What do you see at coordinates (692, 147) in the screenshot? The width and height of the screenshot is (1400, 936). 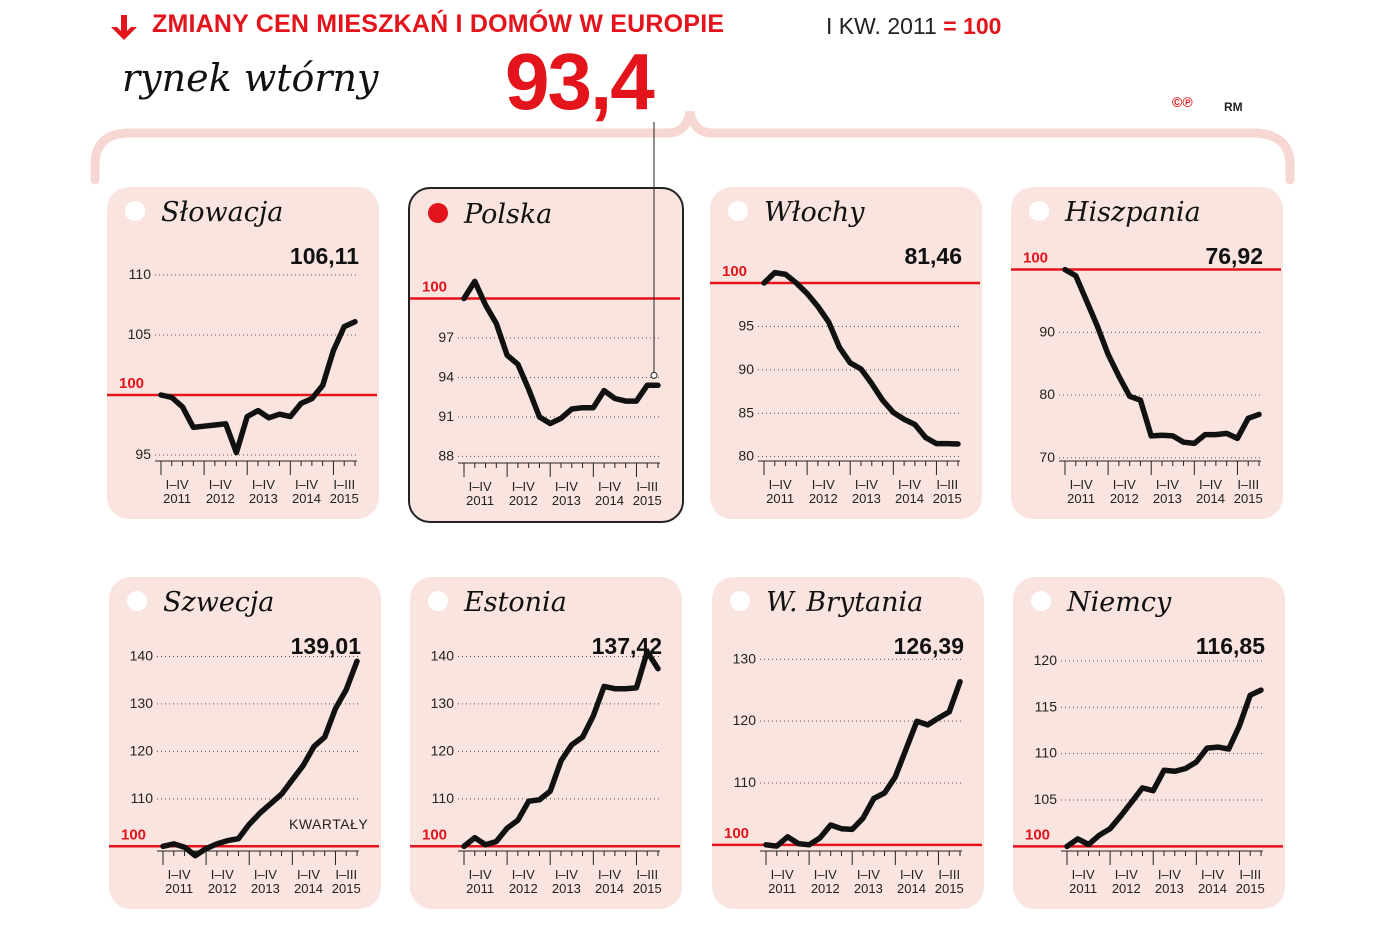 I see `brace-decoration` at bounding box center [692, 147].